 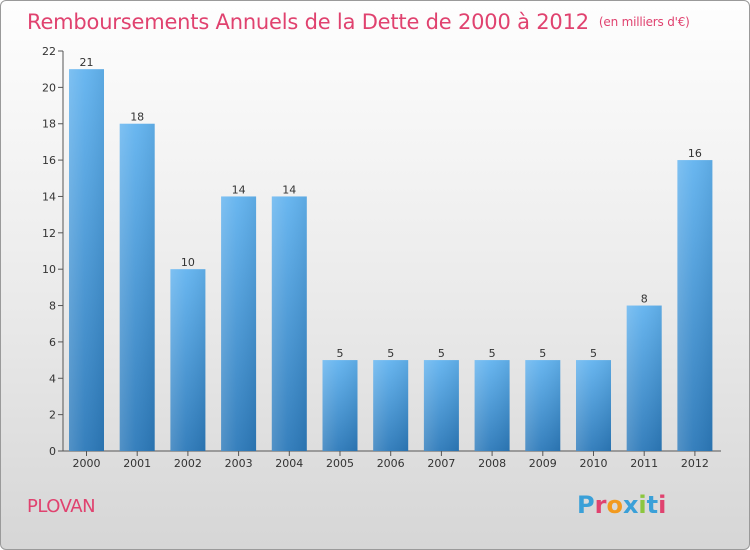 I want to click on x-tick-label: 2006, so click(x=391, y=463).